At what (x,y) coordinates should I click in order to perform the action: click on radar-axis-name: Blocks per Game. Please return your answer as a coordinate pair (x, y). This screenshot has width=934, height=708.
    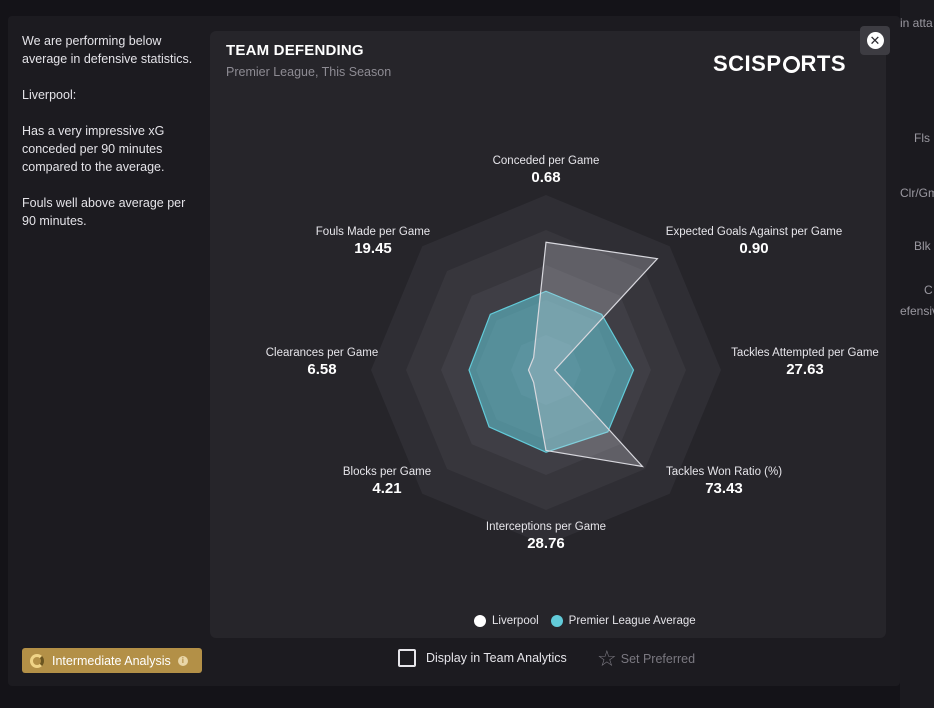
    Looking at the image, I should click on (387, 472).